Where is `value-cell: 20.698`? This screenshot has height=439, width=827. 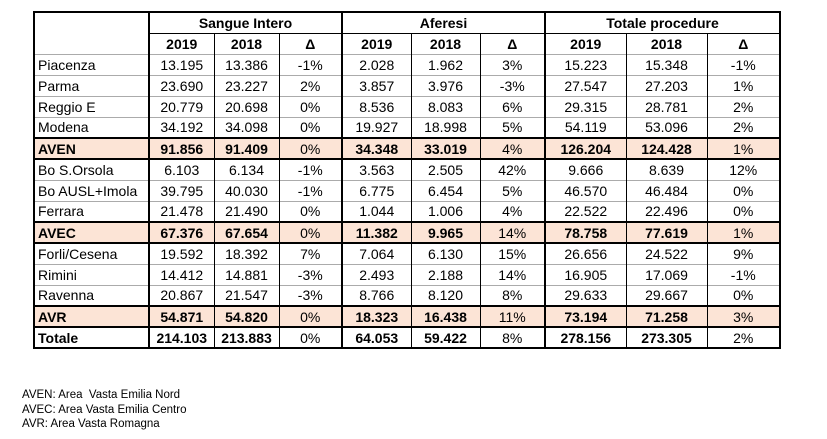 value-cell: 20.698 is located at coordinates (246, 106).